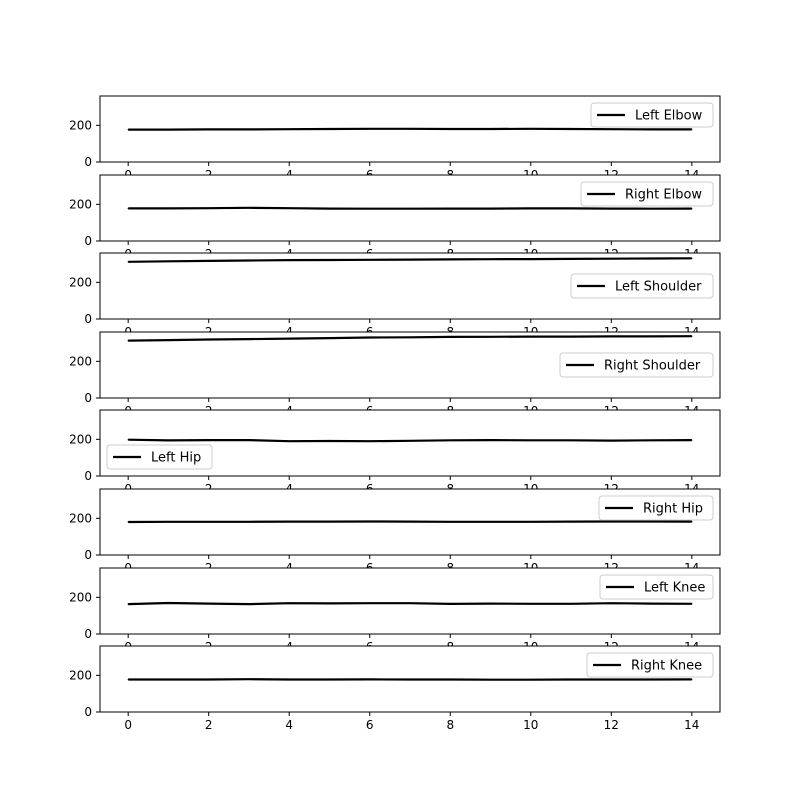 The image size is (800, 800). Describe the element at coordinates (658, 287) in the screenshot. I see `legend-label: Left Shoulder` at that location.